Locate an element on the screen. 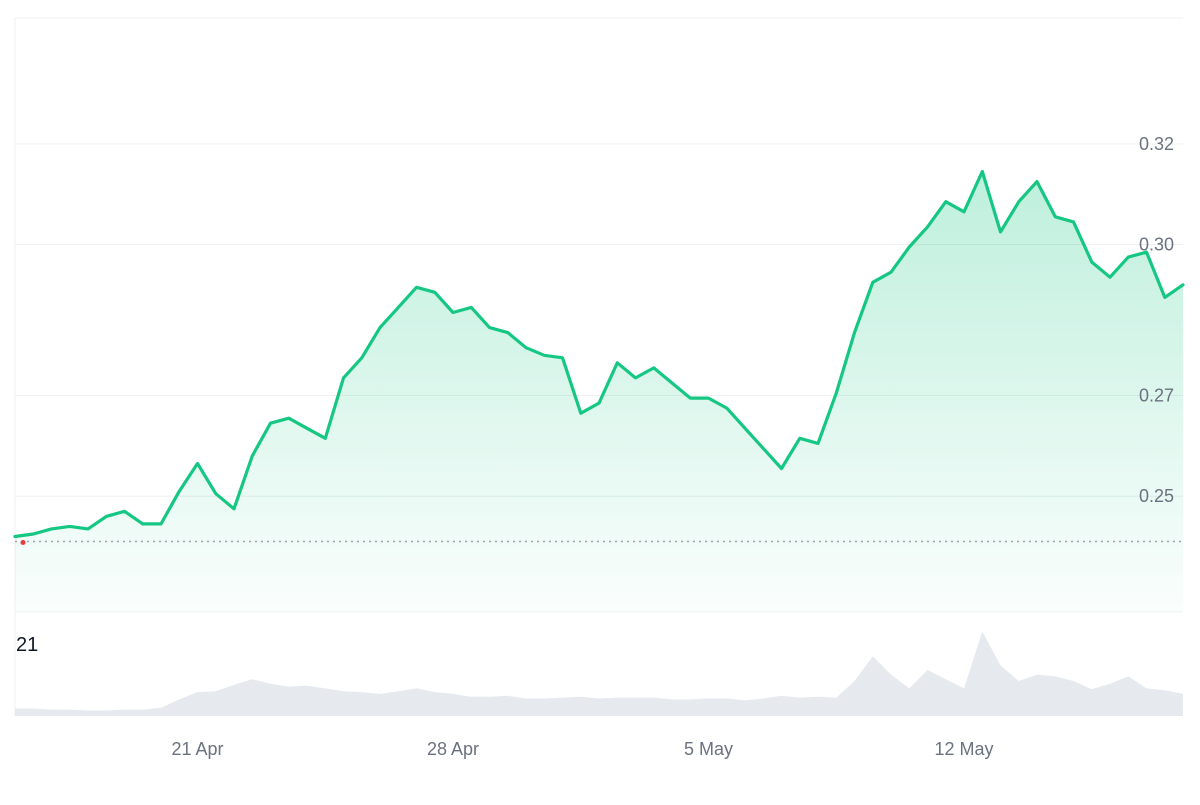 The width and height of the screenshot is (1200, 805). y-tick-label: 0.32 is located at coordinates (1156, 144).